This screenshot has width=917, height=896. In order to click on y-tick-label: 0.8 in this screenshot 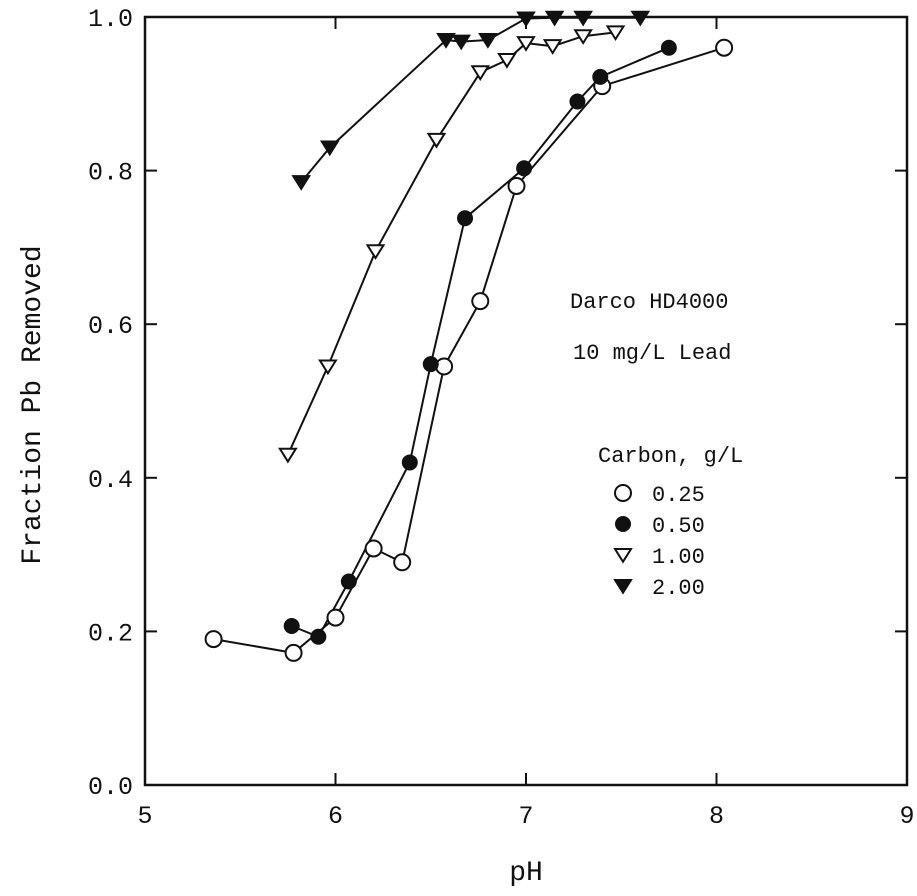, I will do `click(110, 173)`.